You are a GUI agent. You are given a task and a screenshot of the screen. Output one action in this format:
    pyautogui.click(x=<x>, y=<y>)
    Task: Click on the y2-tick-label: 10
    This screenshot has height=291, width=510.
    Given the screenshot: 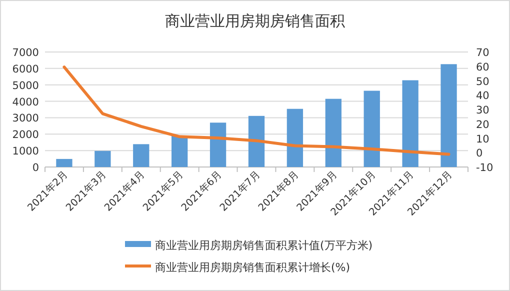 What is the action you would take?
    pyautogui.click(x=483, y=139)
    